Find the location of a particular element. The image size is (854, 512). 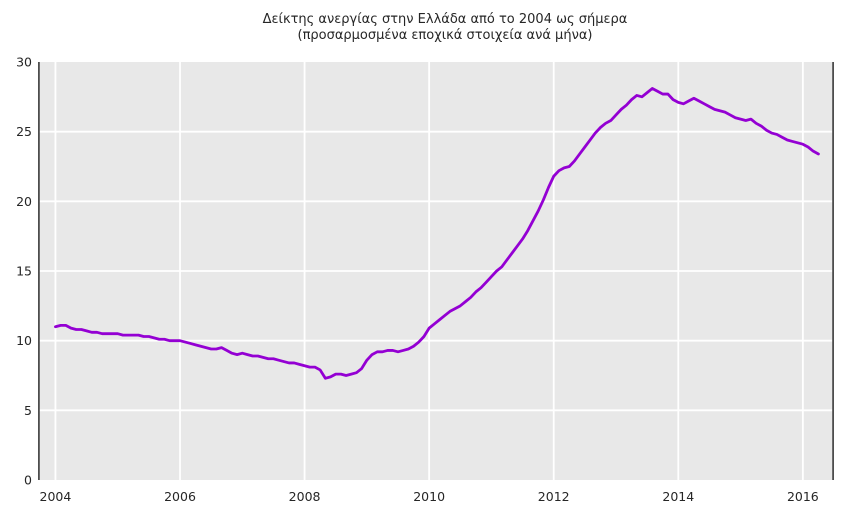

y-axis-tick-label: 15 is located at coordinates (24, 271).